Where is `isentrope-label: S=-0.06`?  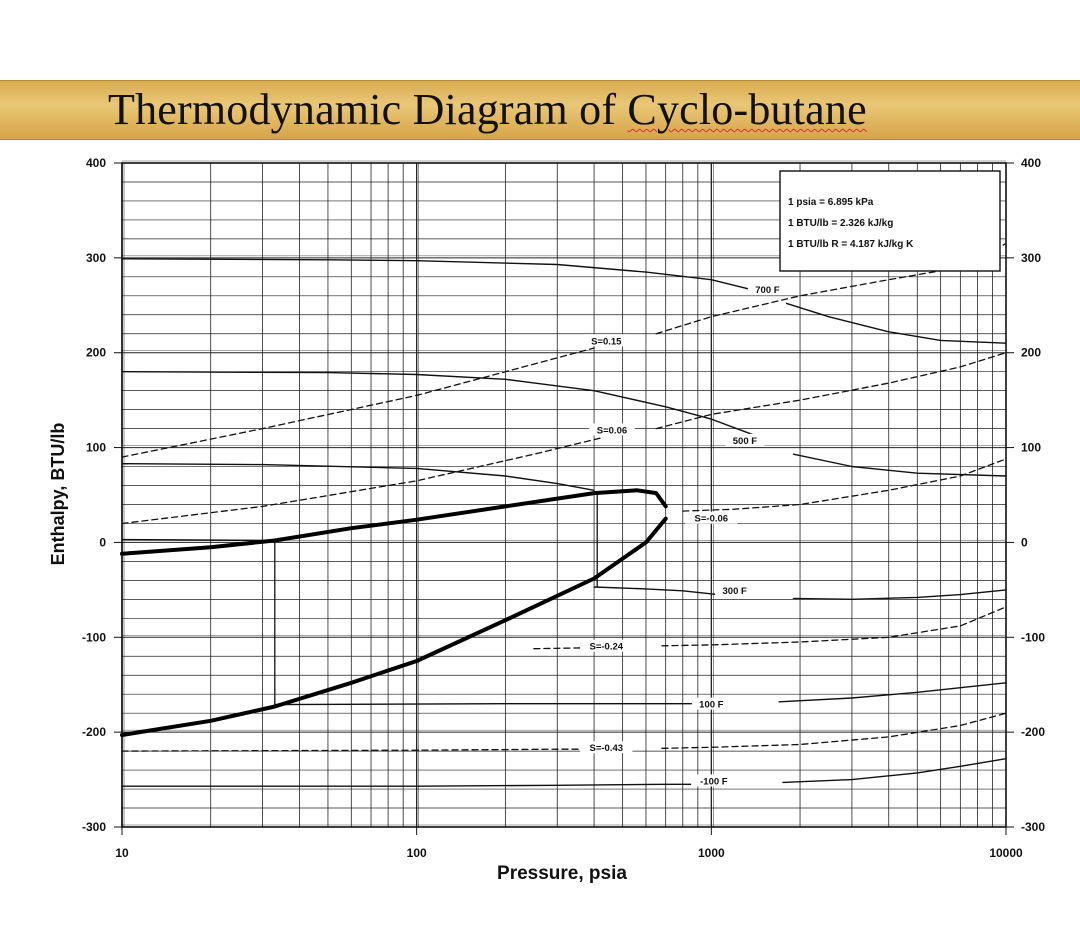 isentrope-label: S=-0.06 is located at coordinates (712, 519).